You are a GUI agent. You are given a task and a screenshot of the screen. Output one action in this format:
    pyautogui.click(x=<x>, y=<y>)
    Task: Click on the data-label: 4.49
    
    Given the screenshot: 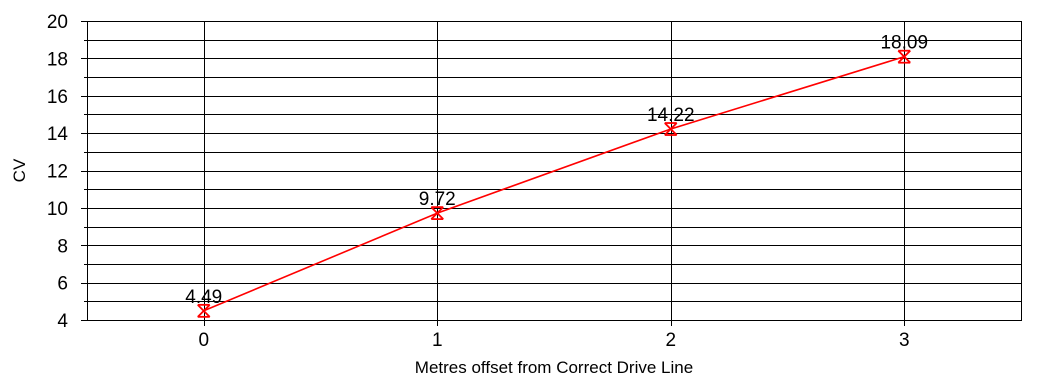 What is the action you would take?
    pyautogui.click(x=203, y=297)
    